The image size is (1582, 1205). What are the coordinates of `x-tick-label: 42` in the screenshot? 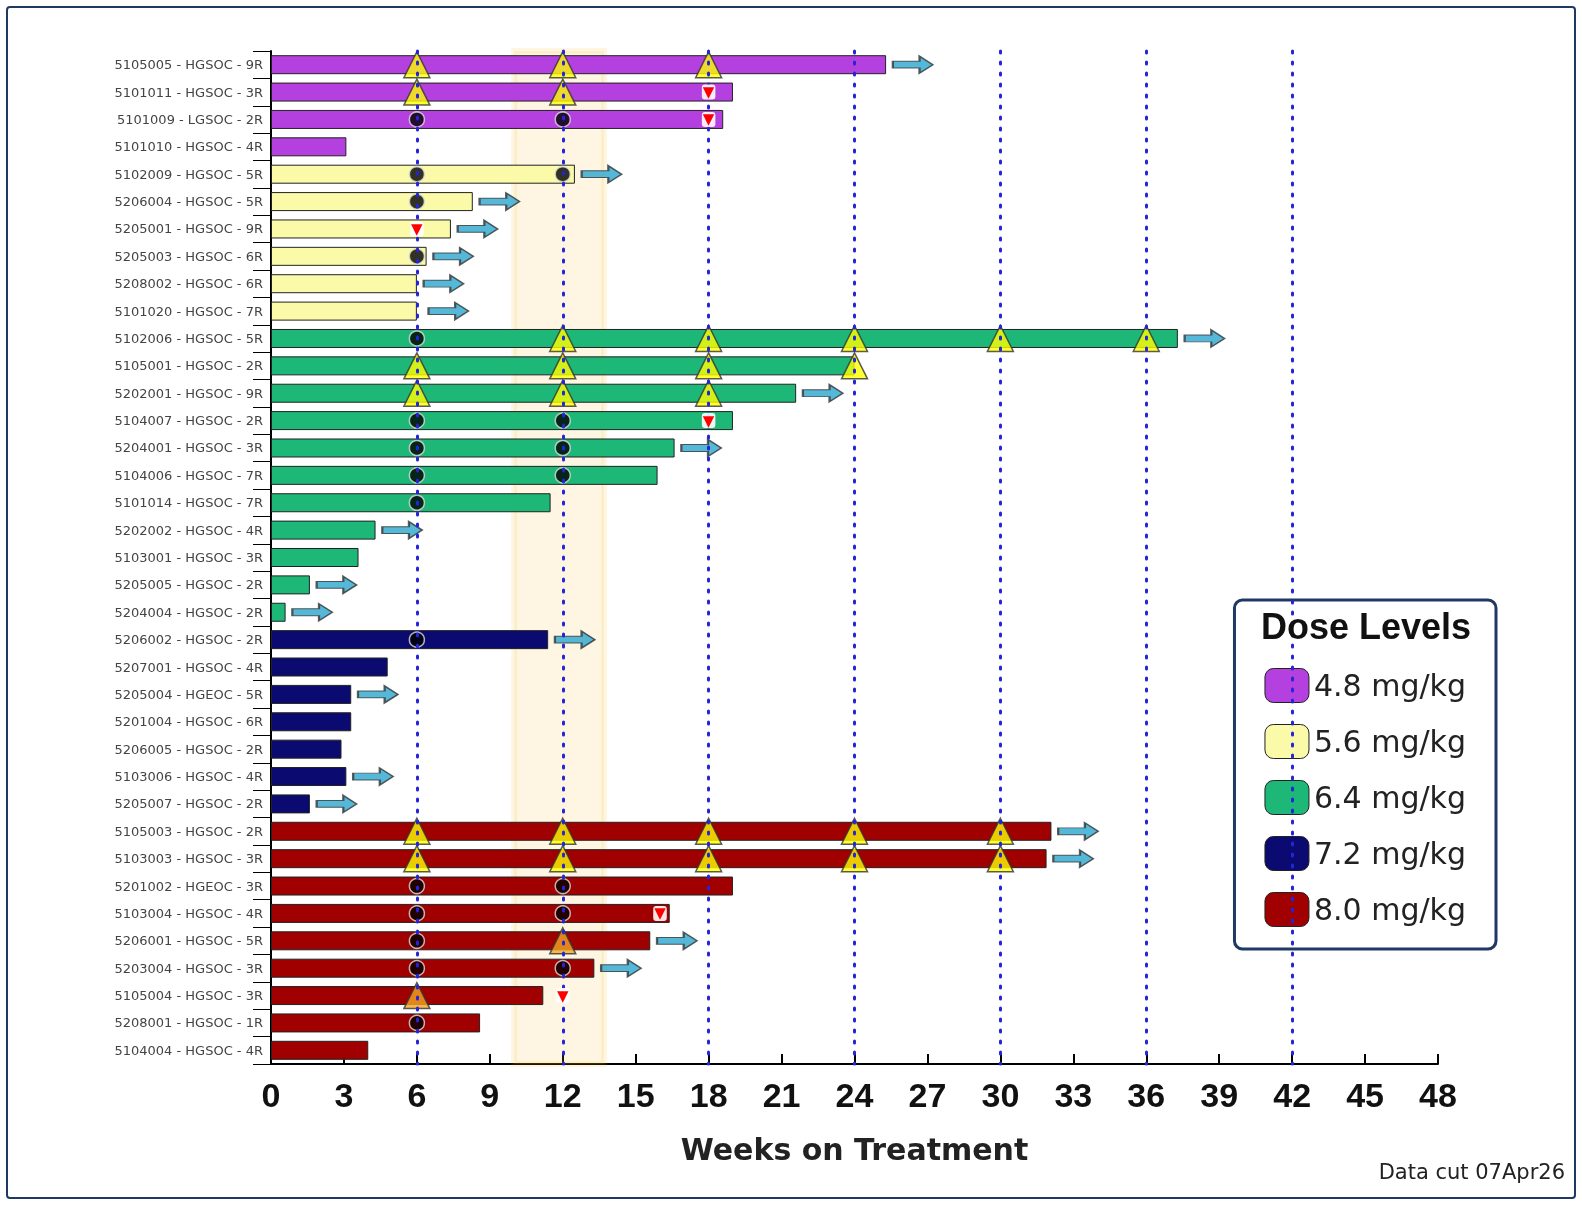 It's located at (1292, 1095).